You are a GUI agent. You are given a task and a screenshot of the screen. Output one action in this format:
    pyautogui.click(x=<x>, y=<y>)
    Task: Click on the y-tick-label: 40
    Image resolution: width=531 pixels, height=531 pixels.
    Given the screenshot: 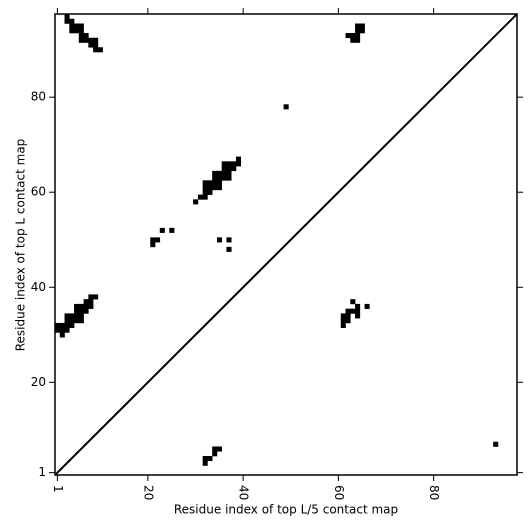 What is the action you would take?
    pyautogui.click(x=38, y=287)
    